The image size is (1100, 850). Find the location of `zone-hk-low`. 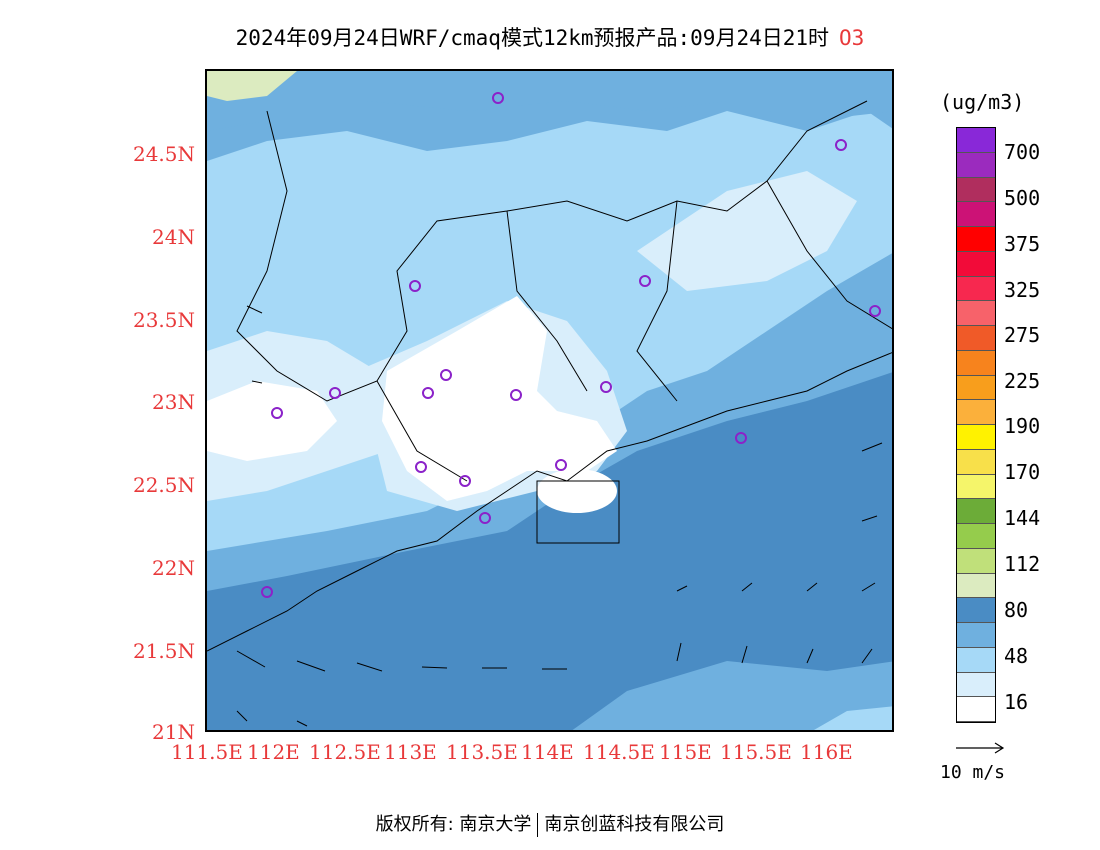

zone-hk-low is located at coordinates (577, 491).